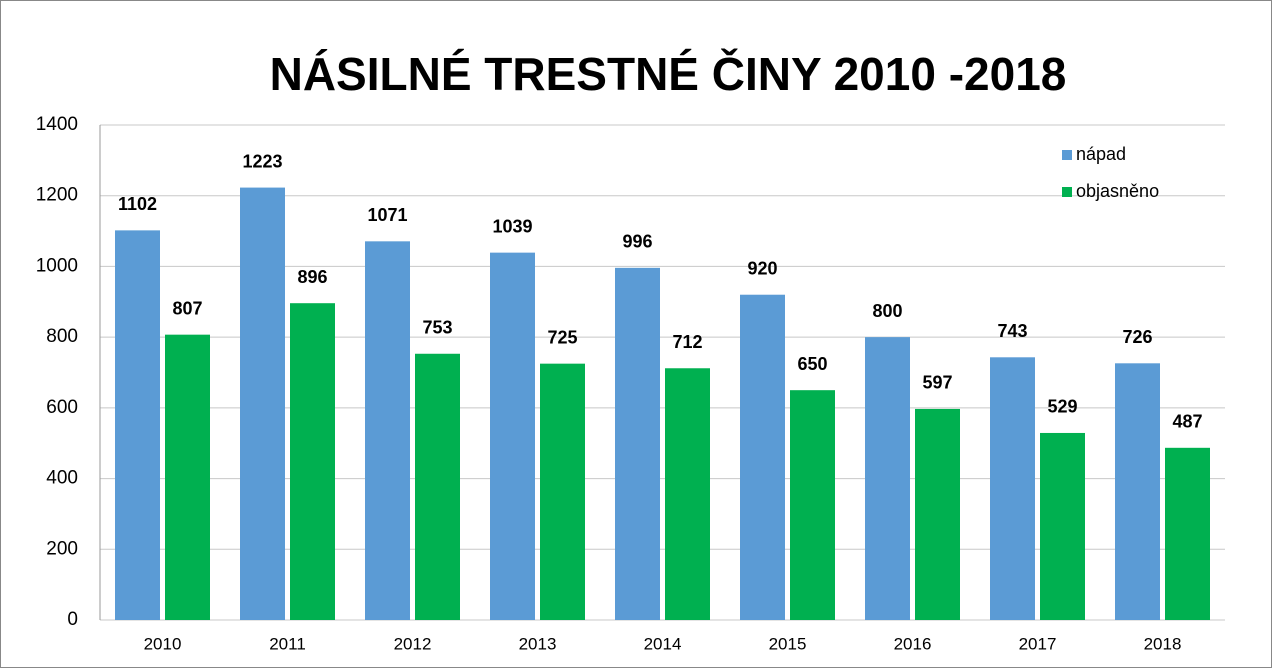 The height and width of the screenshot is (668, 1272). What do you see at coordinates (913, 643) in the screenshot?
I see `x-tick-label: 2016` at bounding box center [913, 643].